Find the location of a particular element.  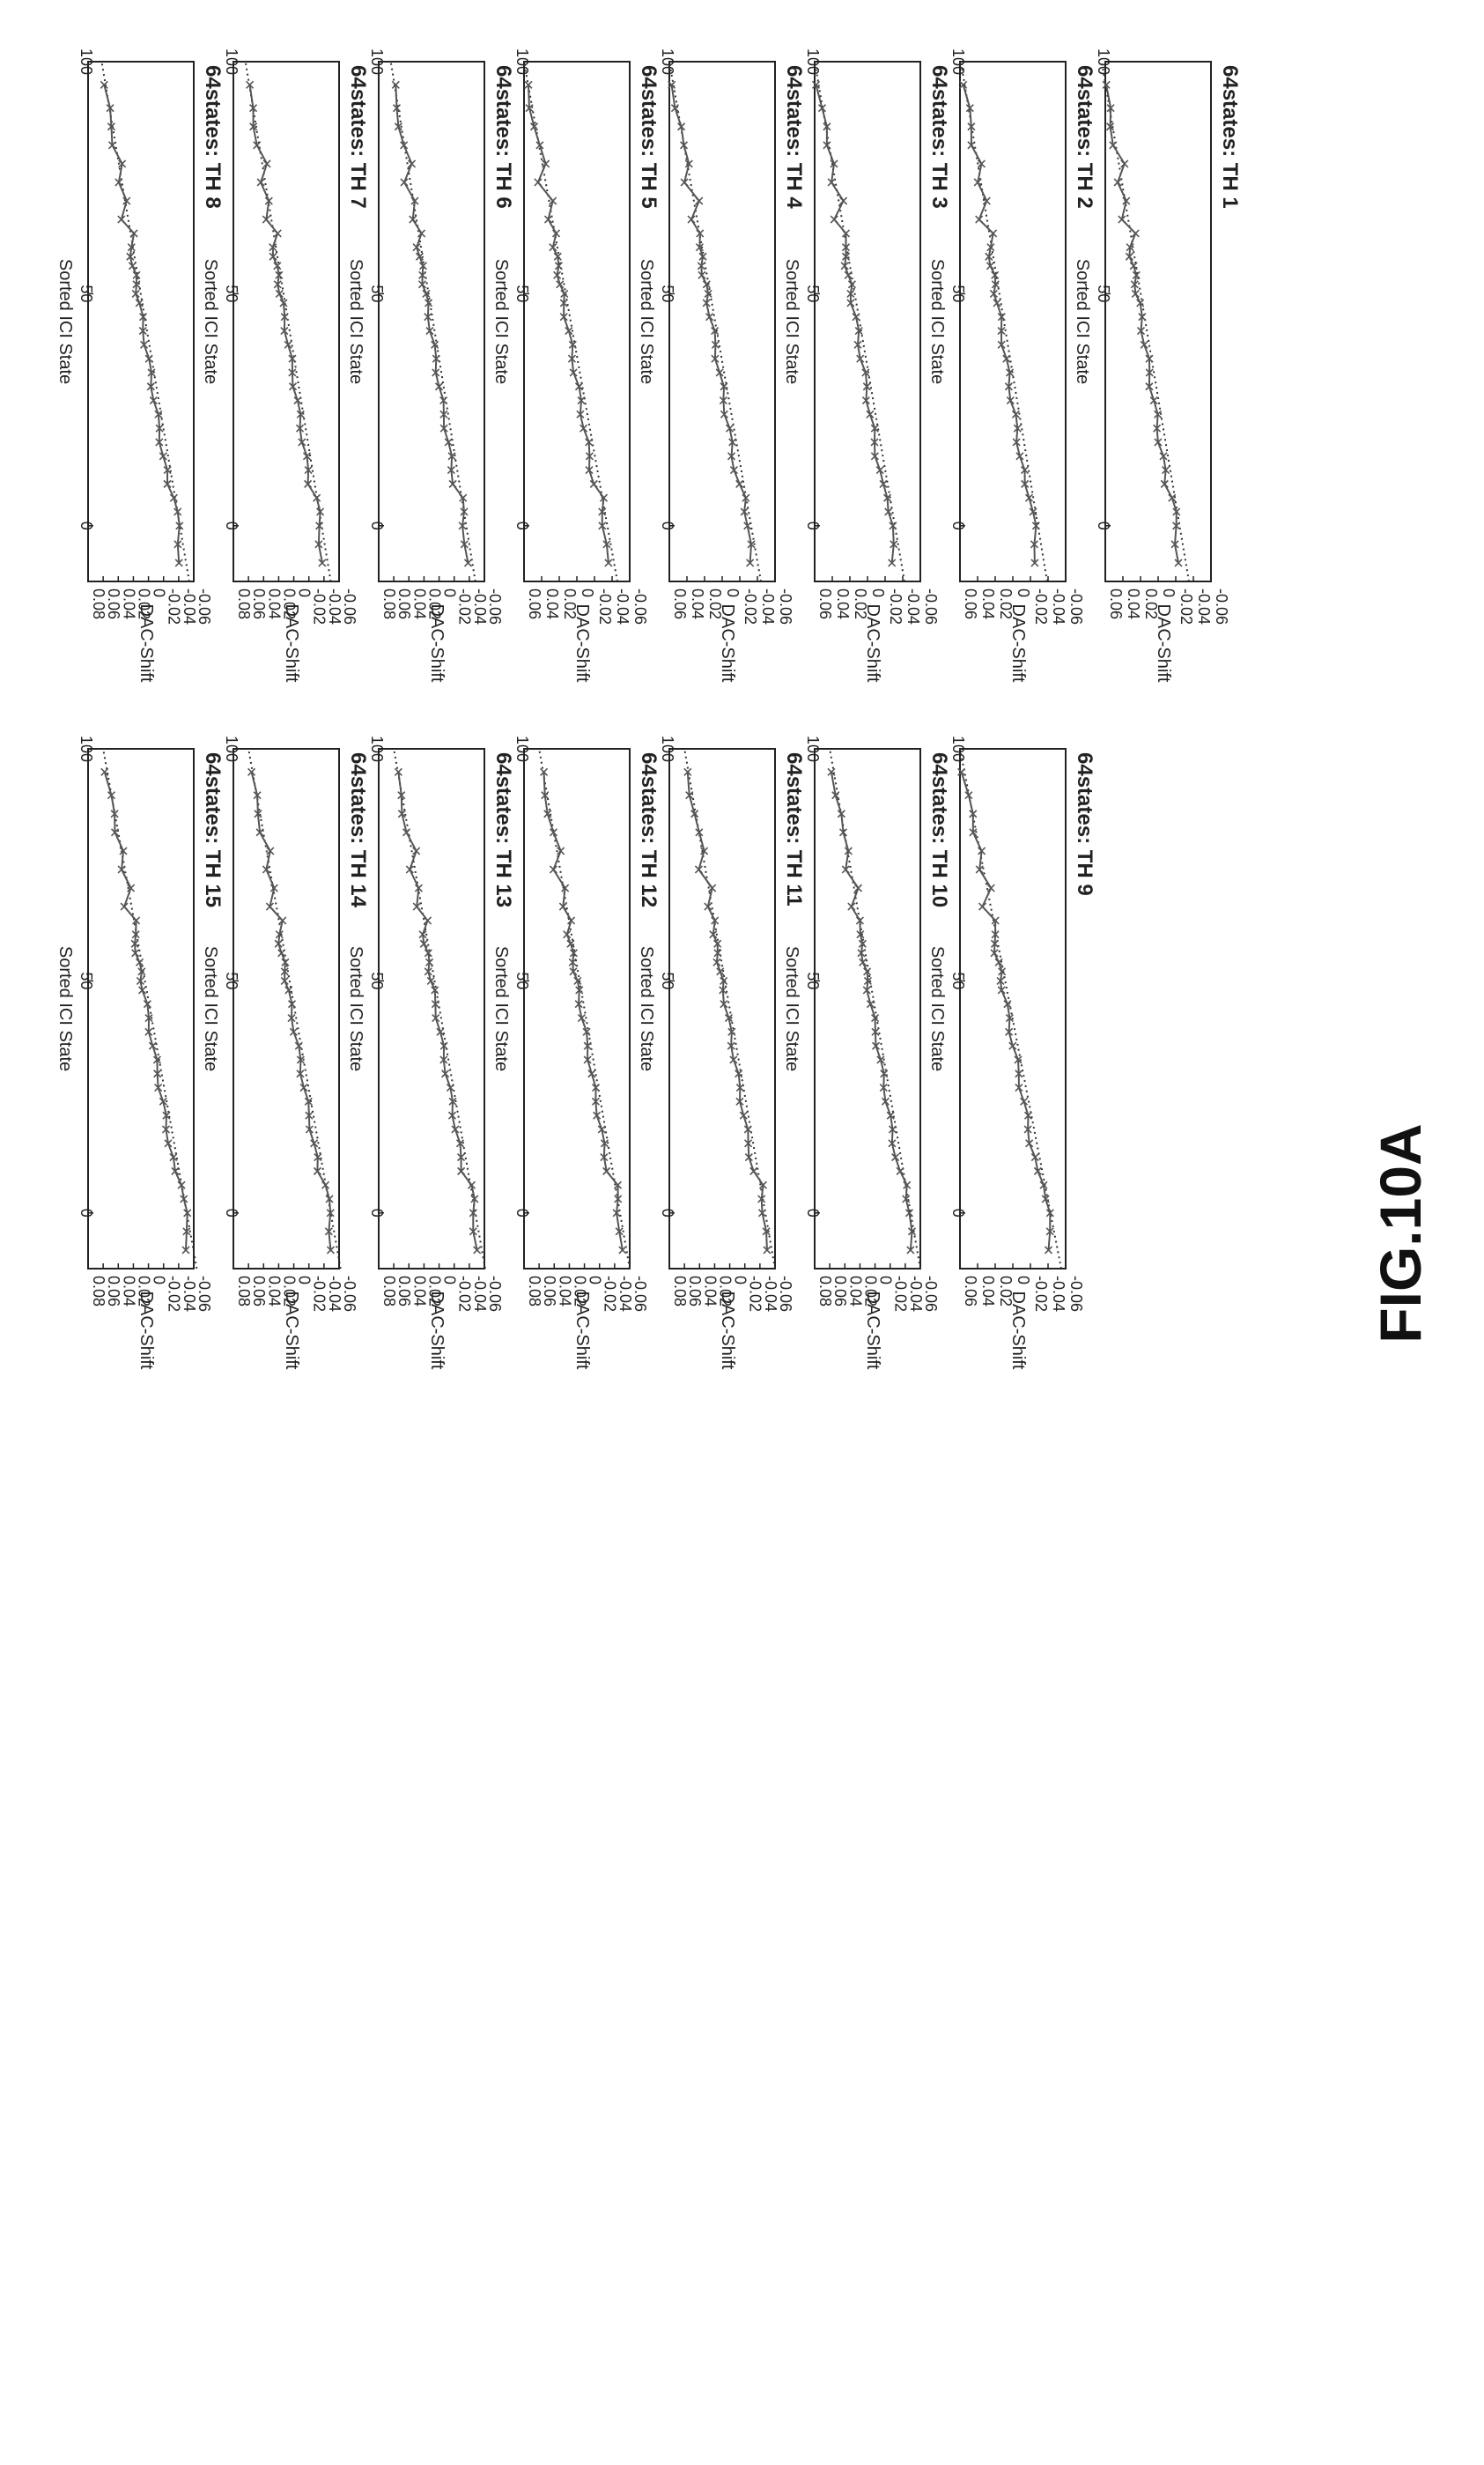

panel-frame is located at coordinates (286, 1009).